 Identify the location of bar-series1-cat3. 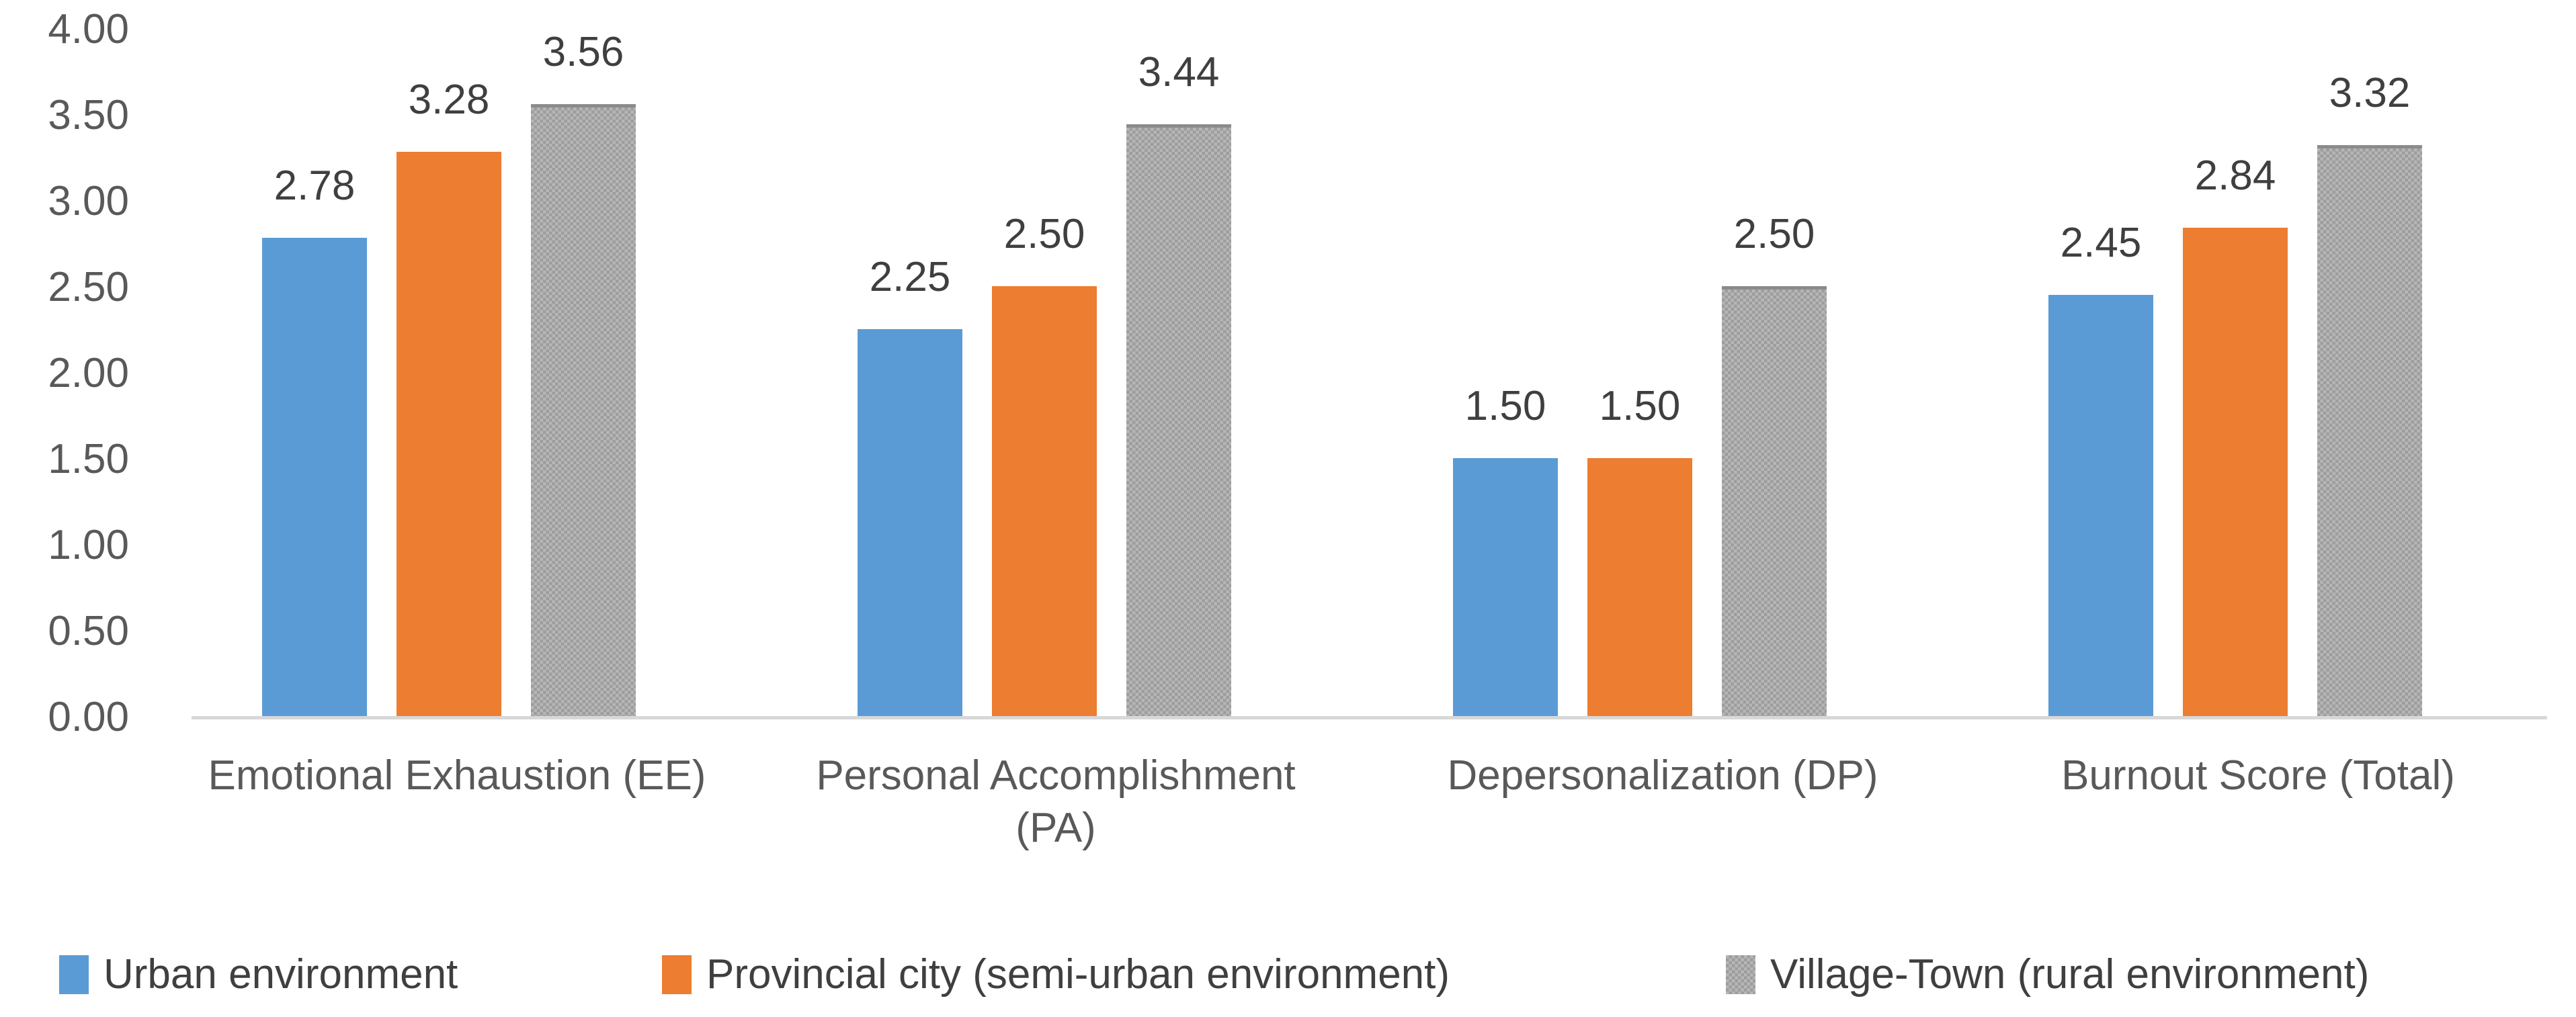
(2235, 472).